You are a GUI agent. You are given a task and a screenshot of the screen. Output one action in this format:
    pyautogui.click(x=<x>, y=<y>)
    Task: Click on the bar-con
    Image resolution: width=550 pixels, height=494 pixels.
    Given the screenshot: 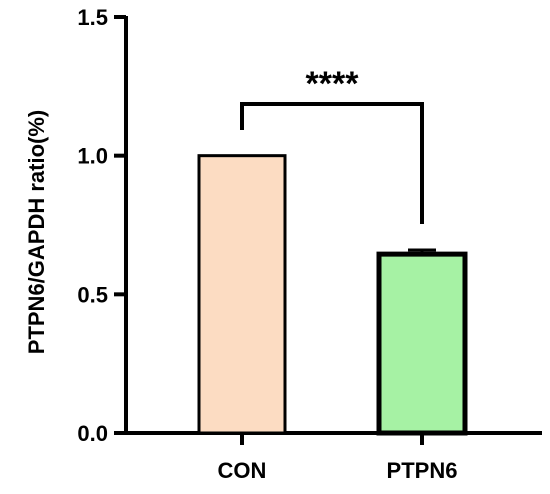 What is the action you would take?
    pyautogui.click(x=242, y=294)
    